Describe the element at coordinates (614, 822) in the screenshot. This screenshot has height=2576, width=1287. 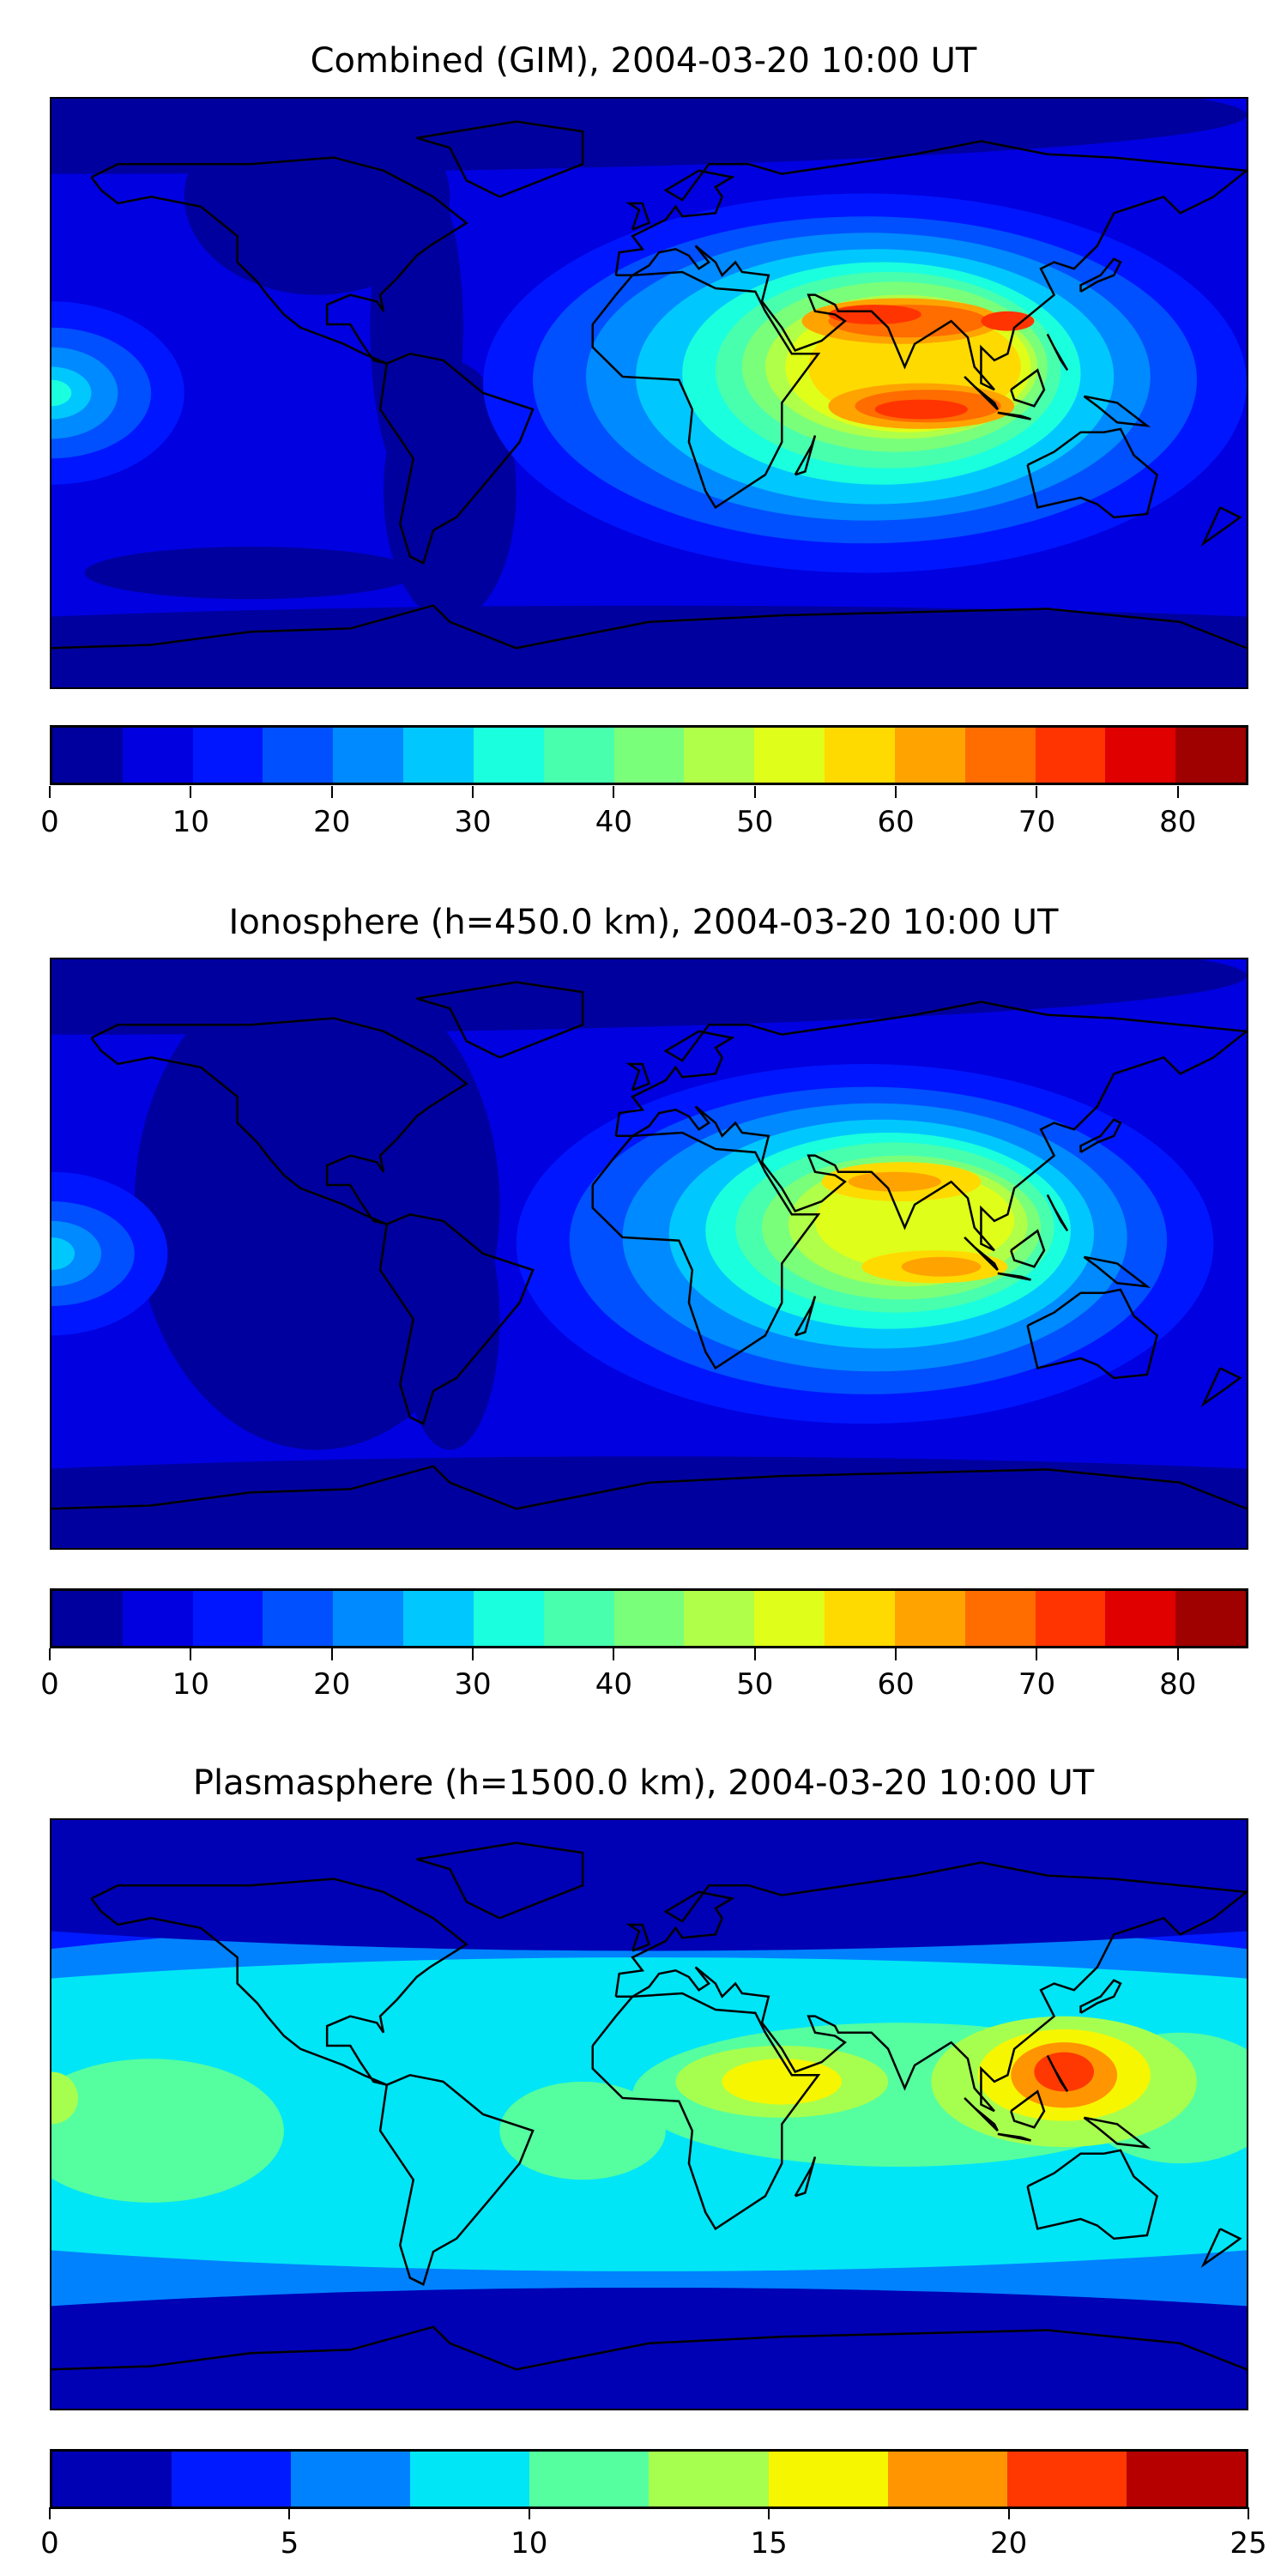
I see `colorbar-tick-label: 40` at that location.